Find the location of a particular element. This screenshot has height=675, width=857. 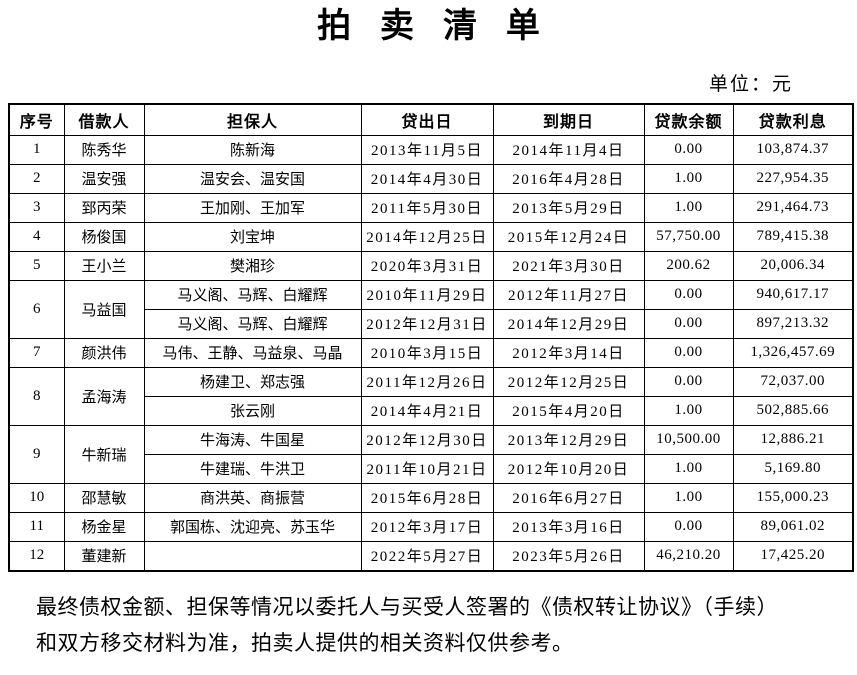

cell-due-date: 2016年4月28日 is located at coordinates (568, 178).